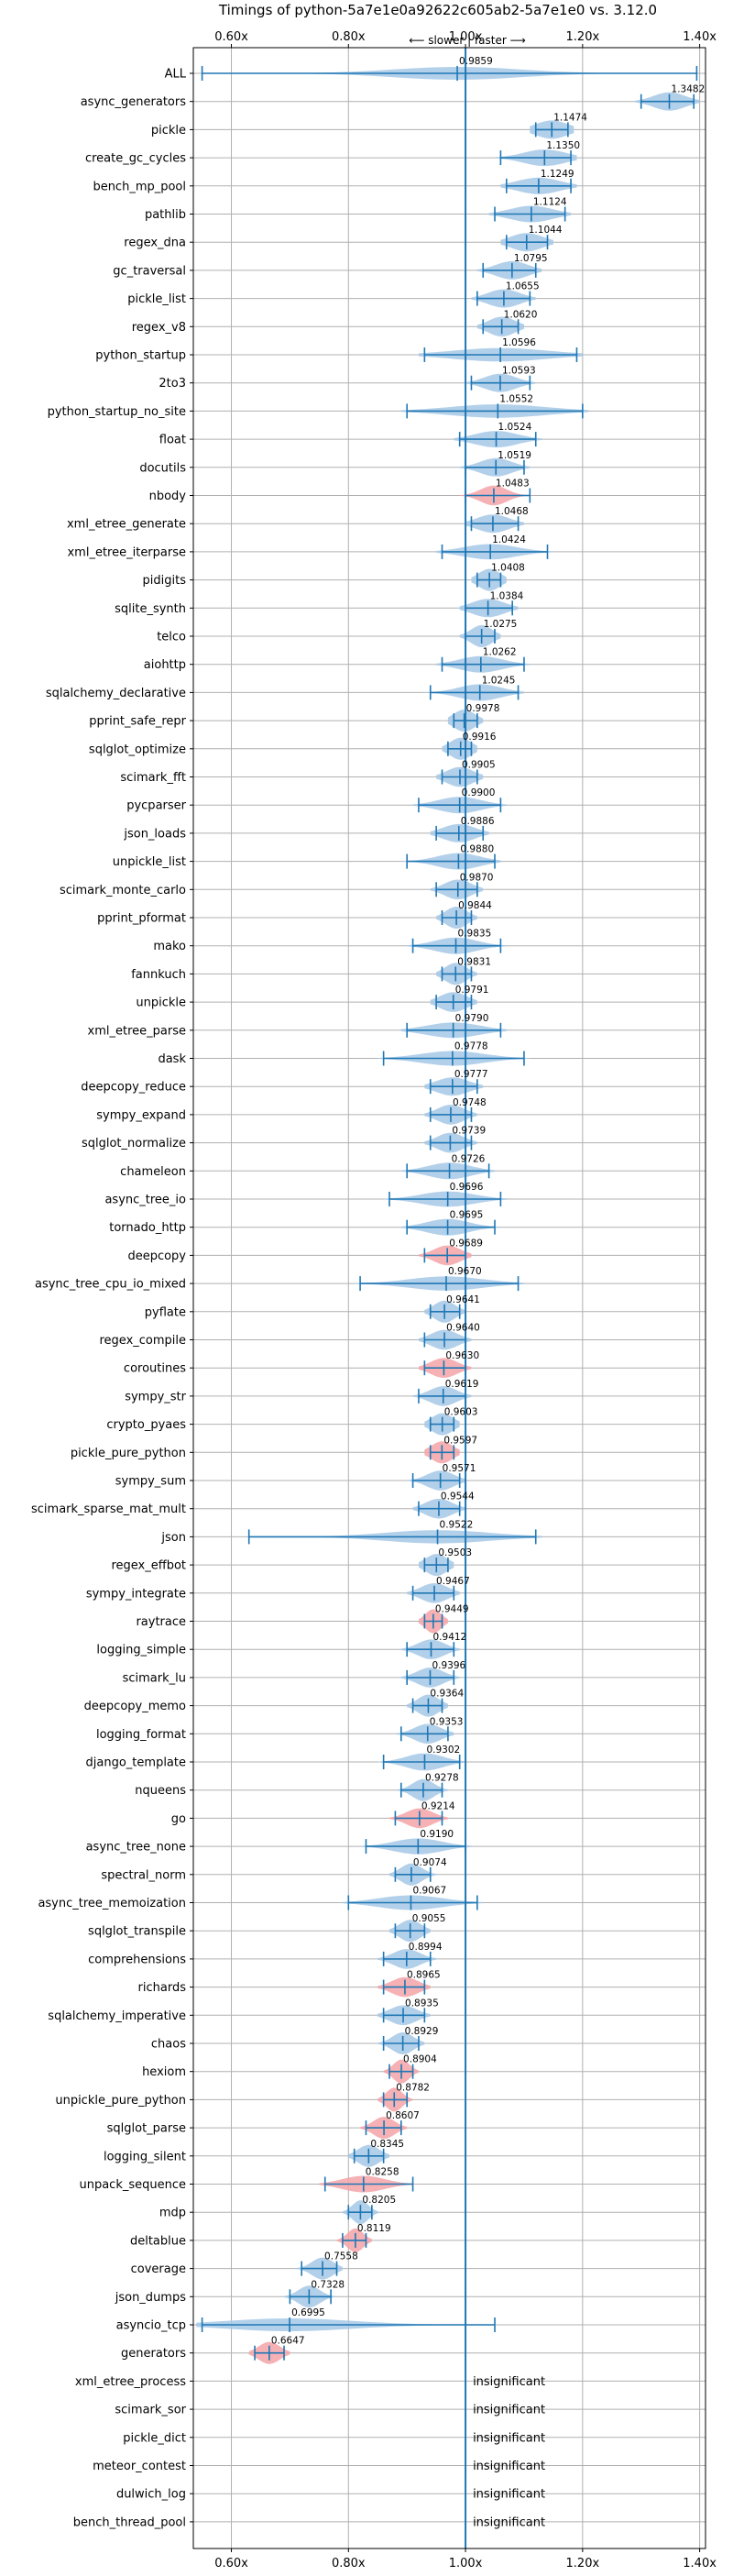 This screenshot has height=2576, width=733. I want to click on benchmark-label: pathlib, so click(165, 215).